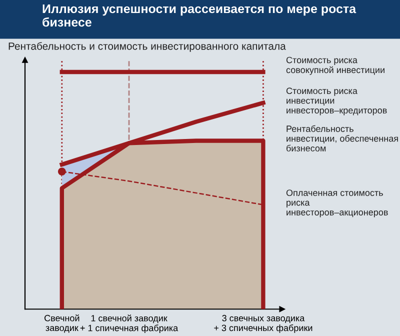 The width and height of the screenshot is (400, 336). What do you see at coordinates (335, 65) in the screenshot?
I see `text: Стоимость риска совокупной инвестиции` at bounding box center [335, 65].